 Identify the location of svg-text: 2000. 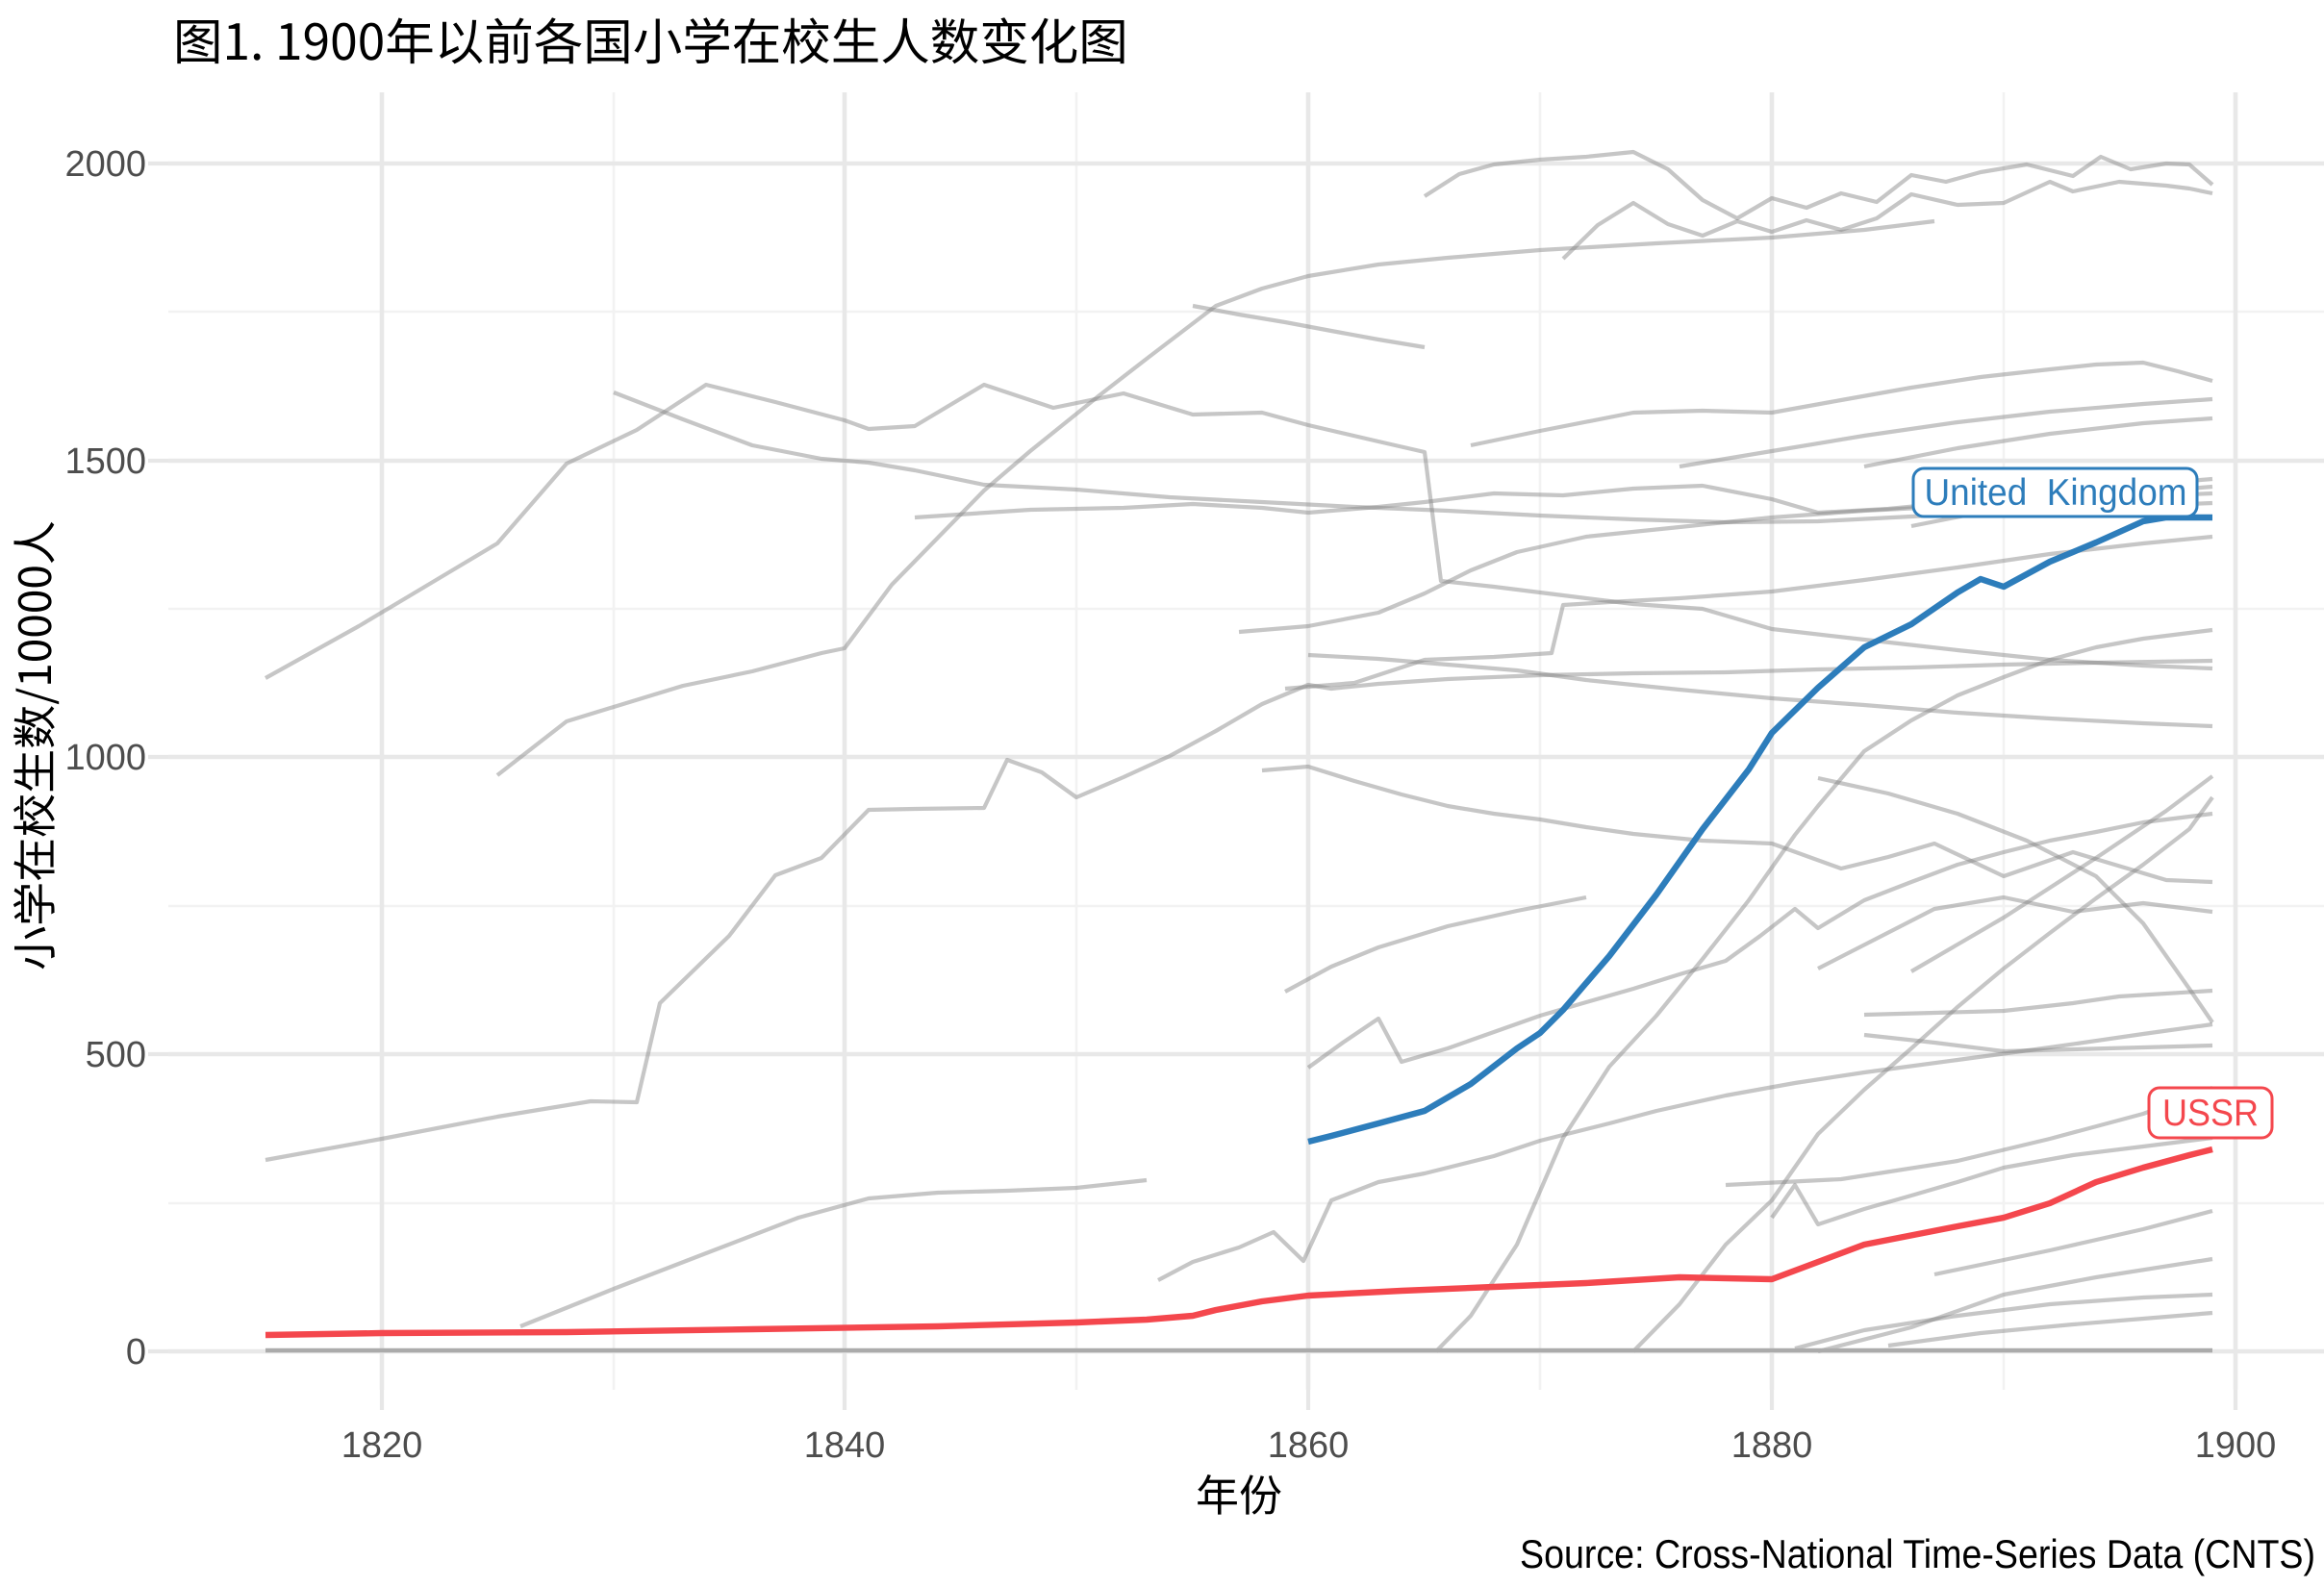
(105, 164).